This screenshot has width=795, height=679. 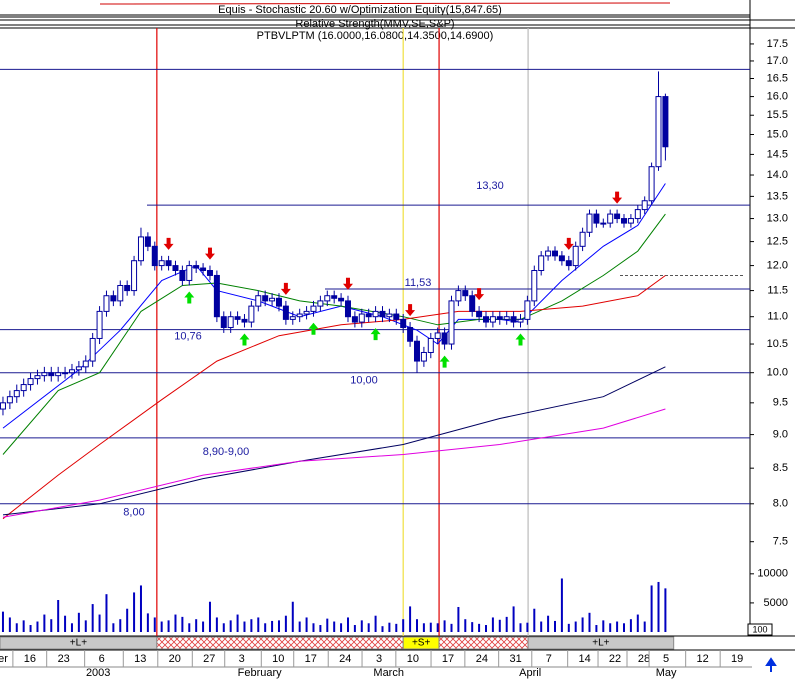 I want to click on x-tick-label: 3, so click(x=242, y=659).